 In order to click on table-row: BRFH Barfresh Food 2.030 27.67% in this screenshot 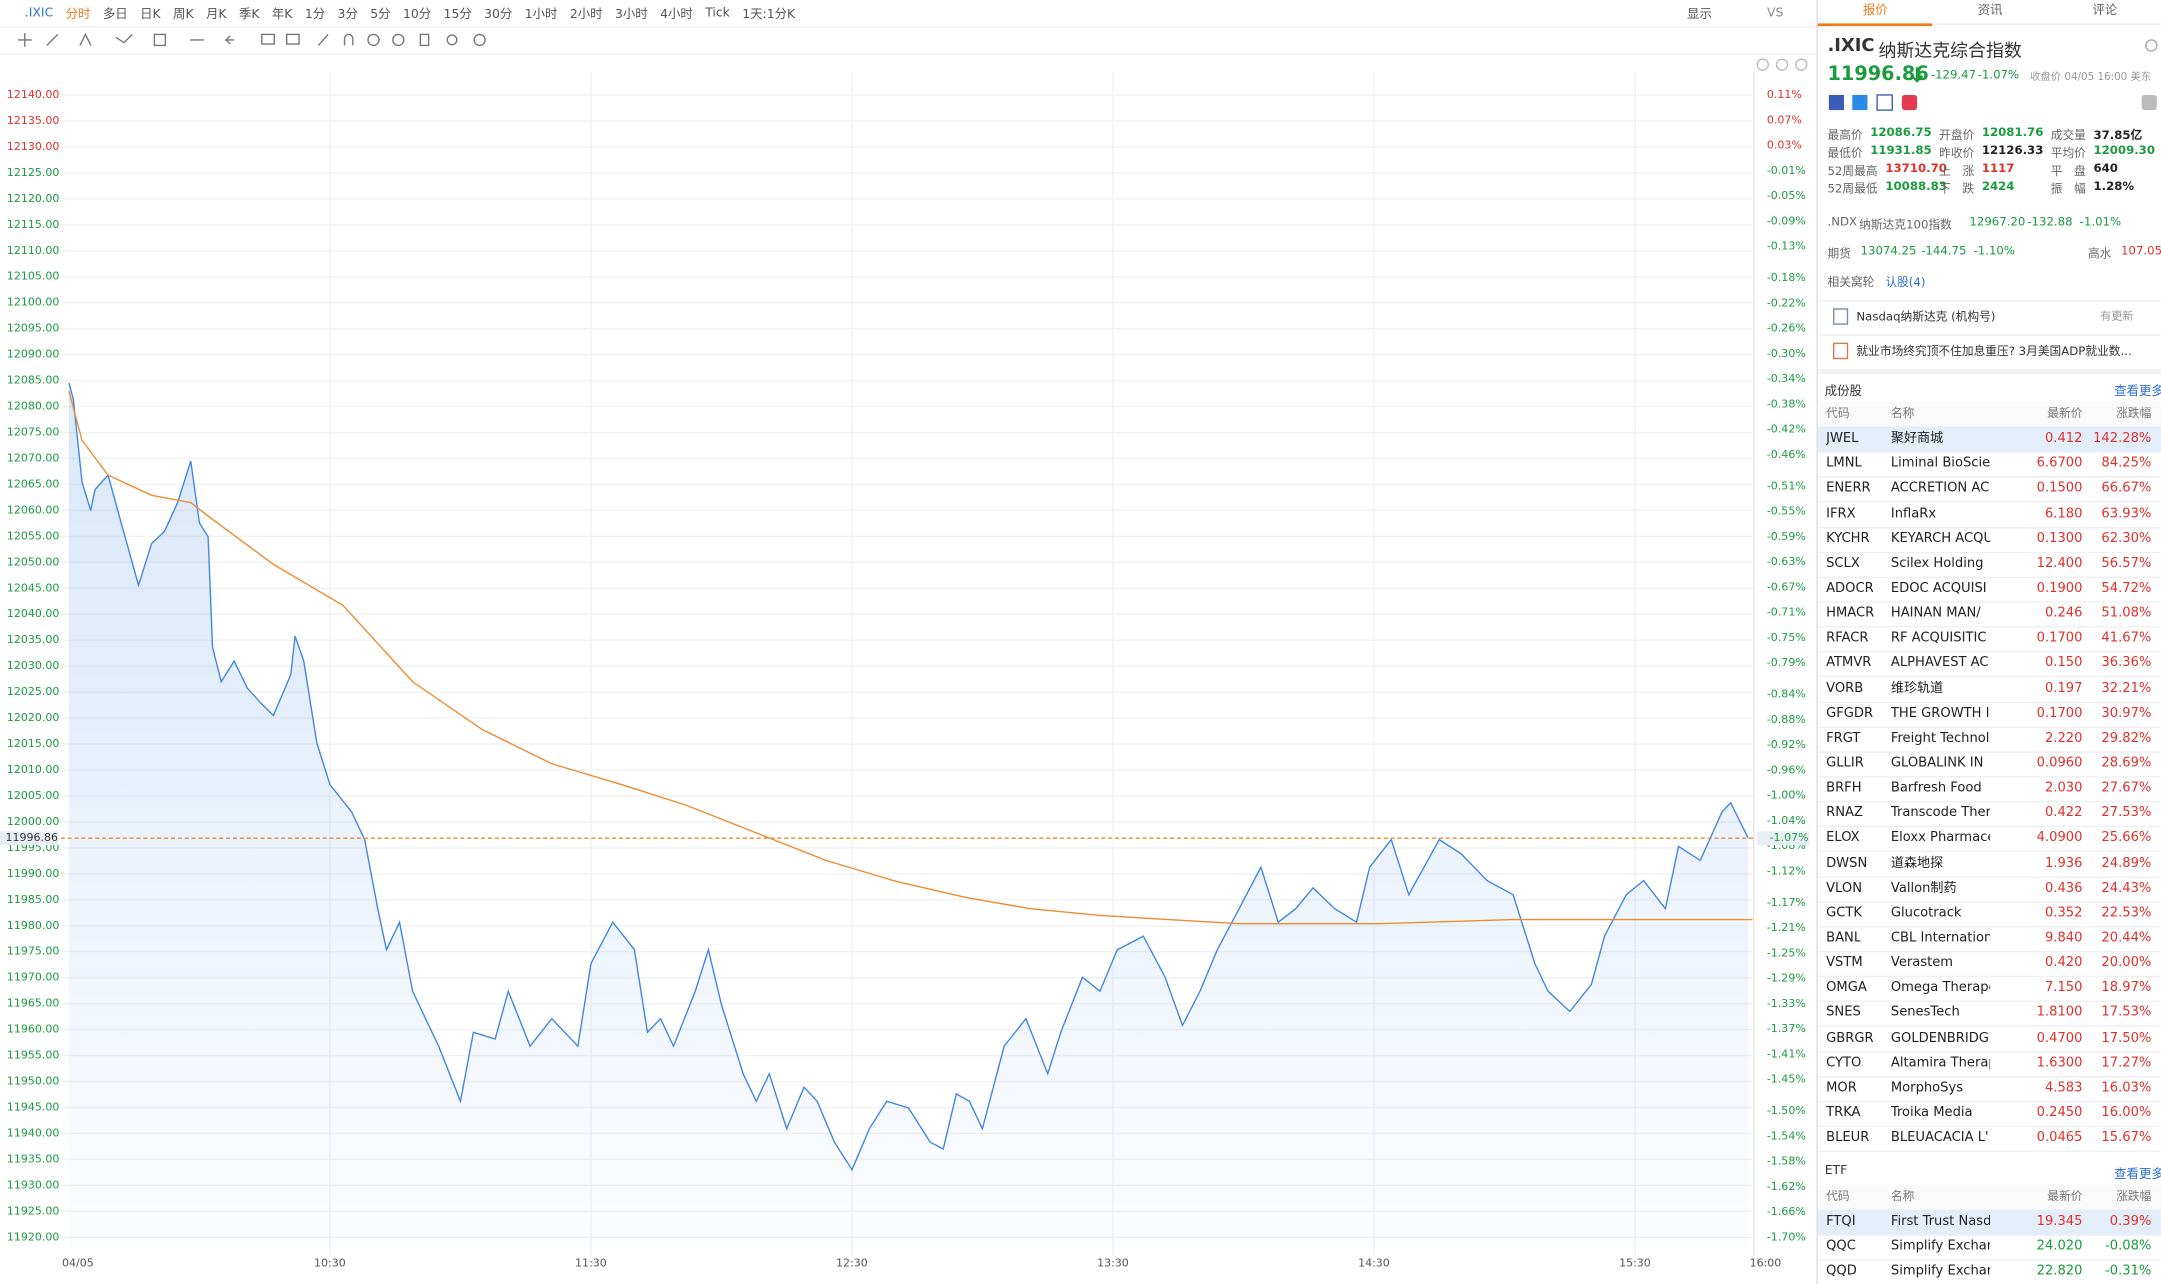, I will do `click(1989, 789)`.